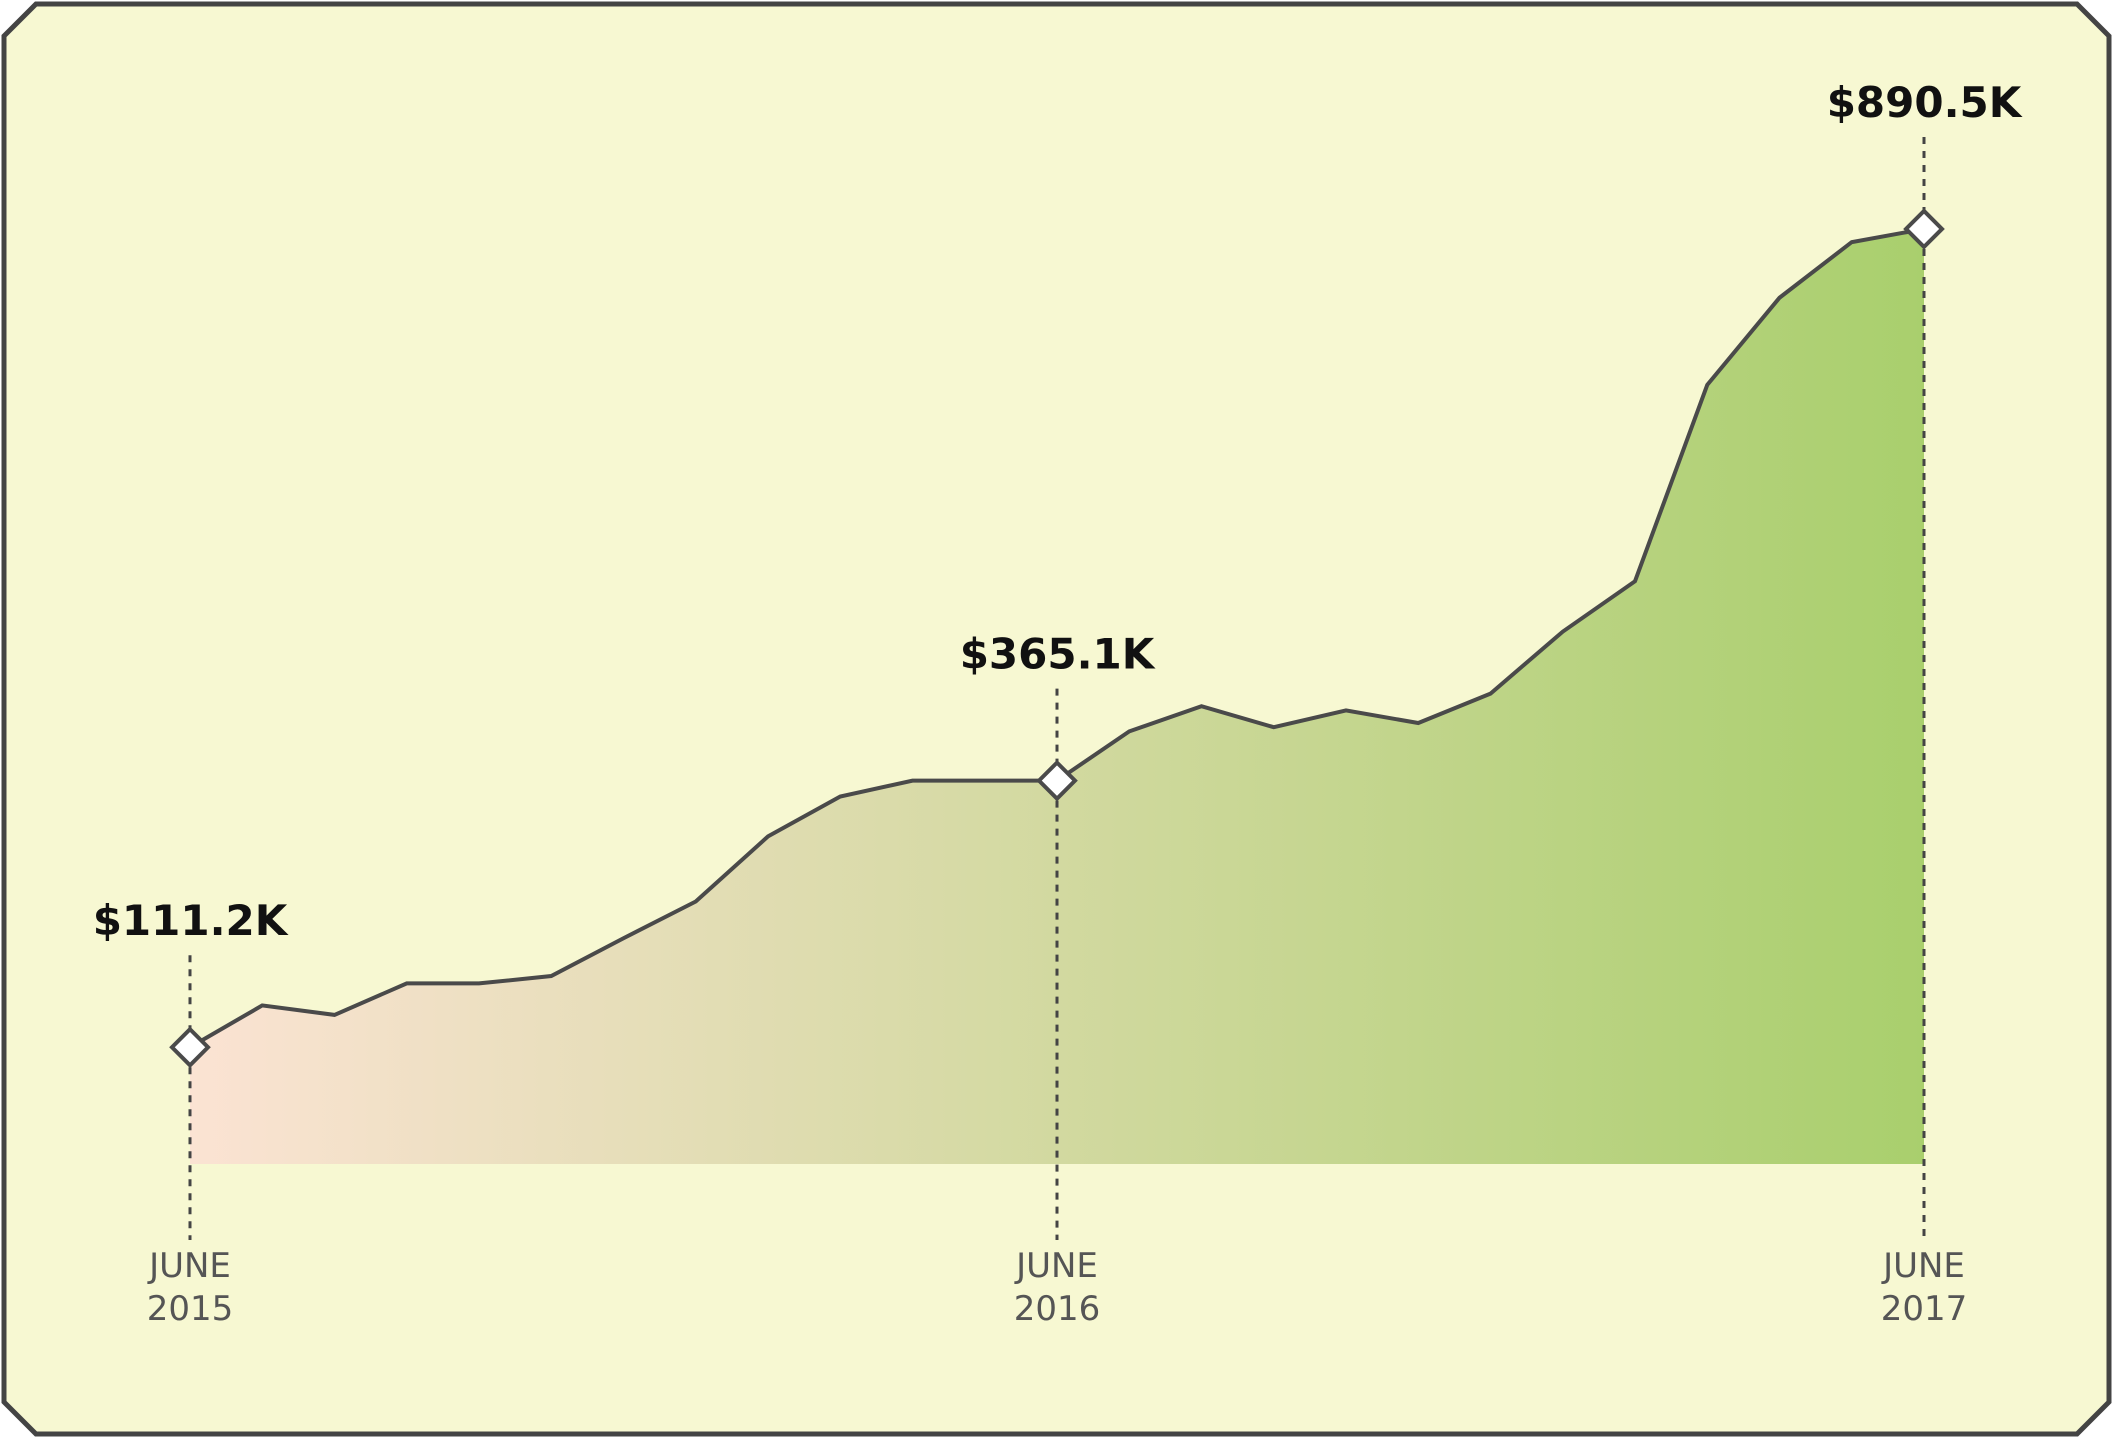  I want to click on value-label-2: $365.1K, so click(1058, 654).